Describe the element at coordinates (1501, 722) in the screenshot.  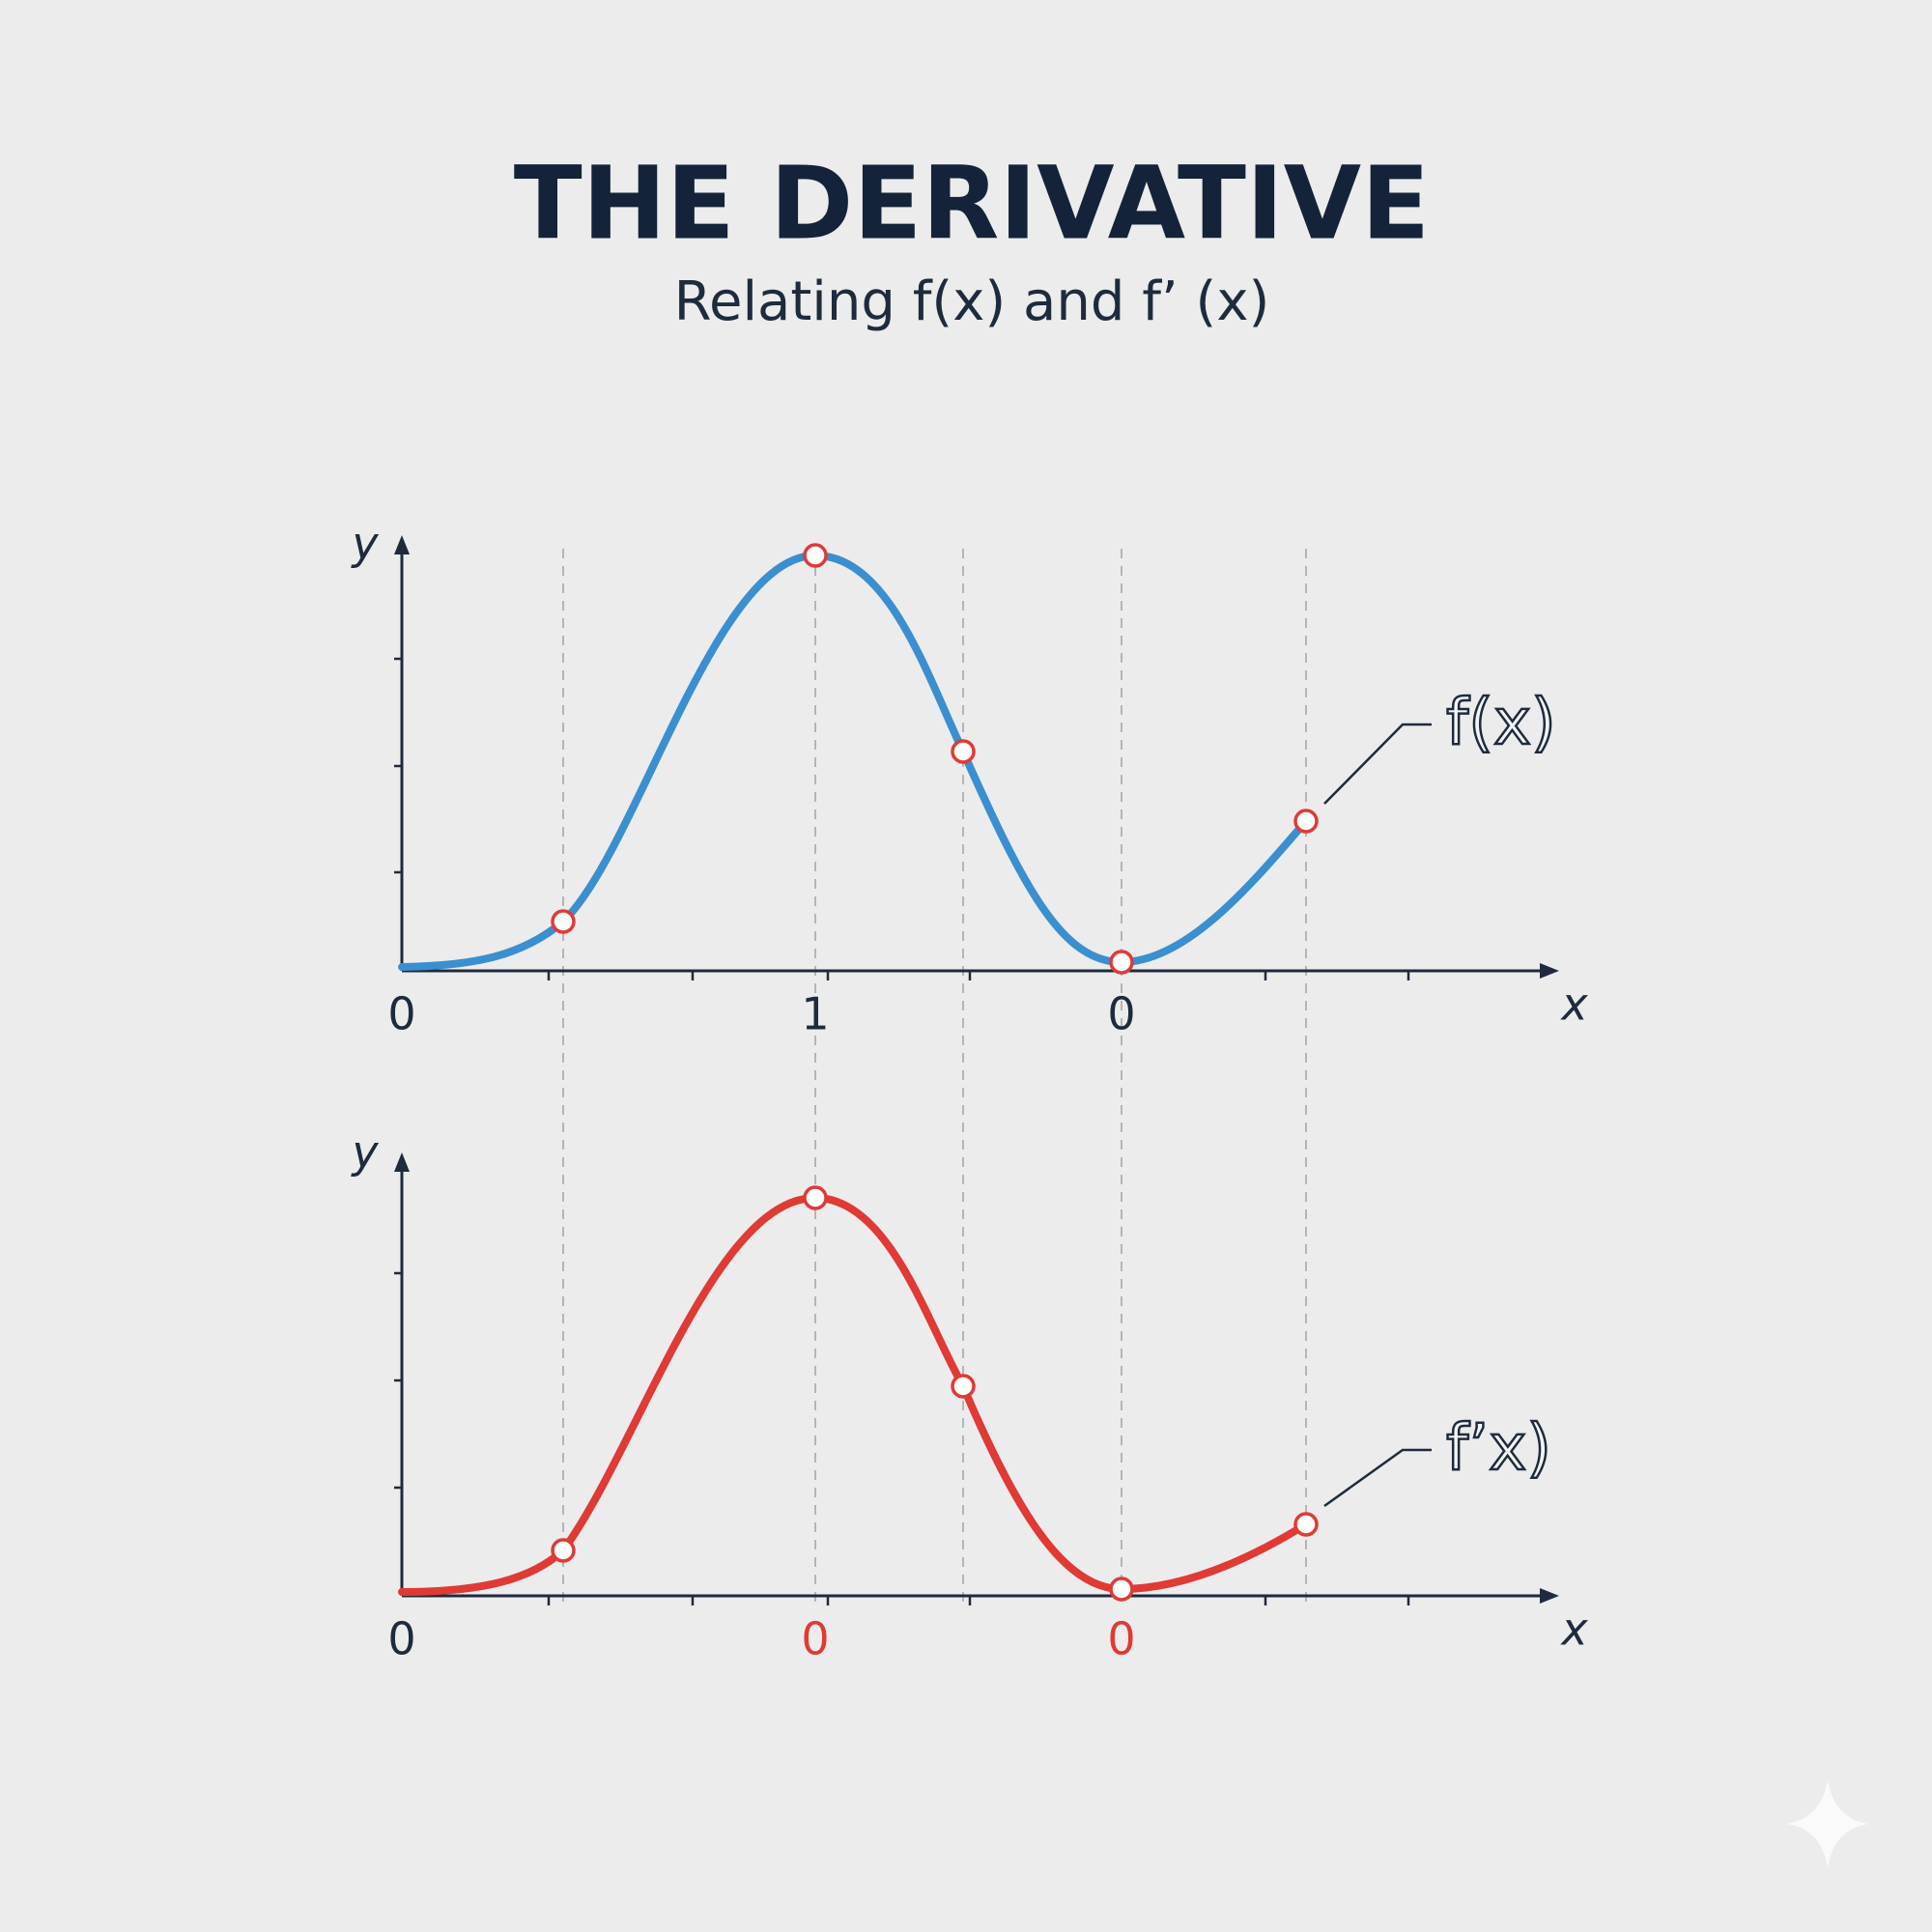
I see `curve-label: f(x)` at that location.